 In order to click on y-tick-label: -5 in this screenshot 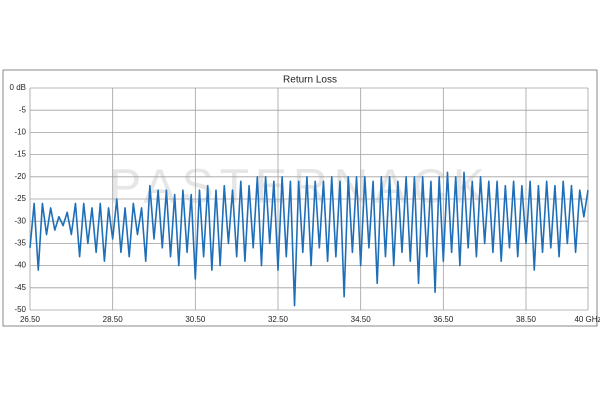, I will do `click(23, 109)`.